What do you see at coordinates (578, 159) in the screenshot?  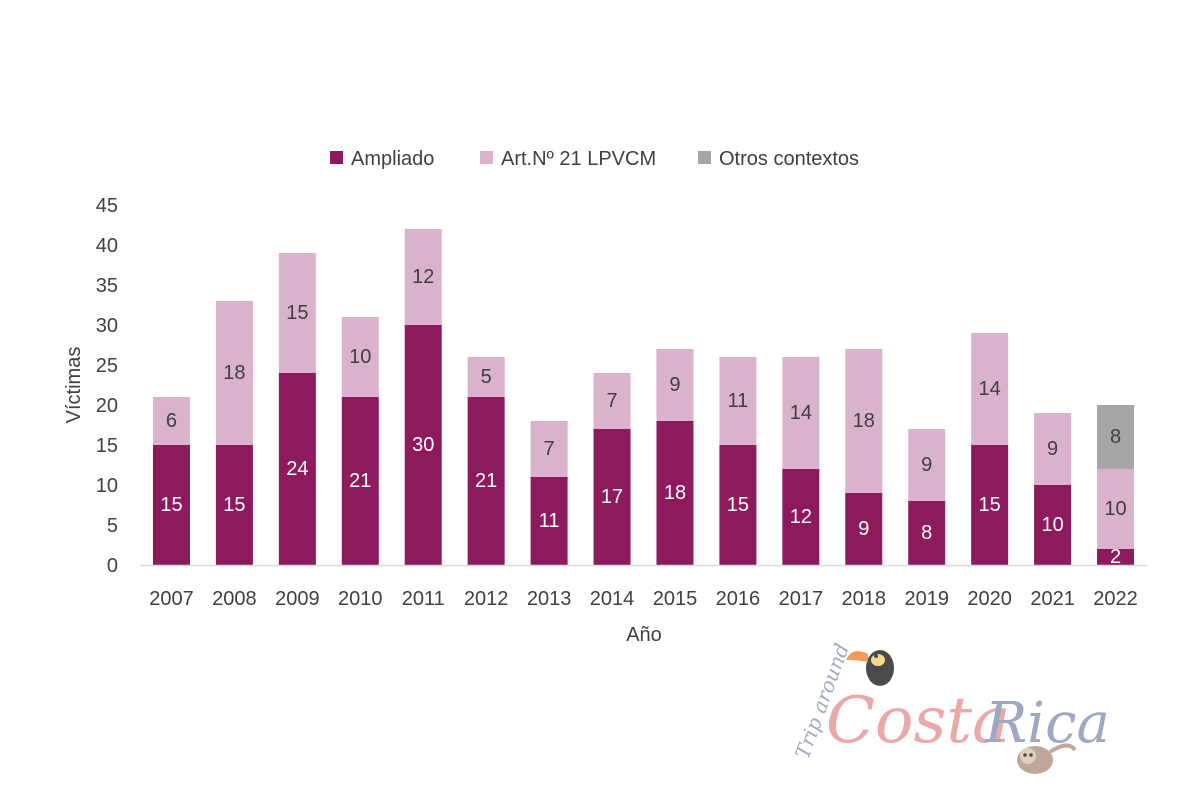 I see `legend-label: Art.Nº 21 LPVCM` at bounding box center [578, 159].